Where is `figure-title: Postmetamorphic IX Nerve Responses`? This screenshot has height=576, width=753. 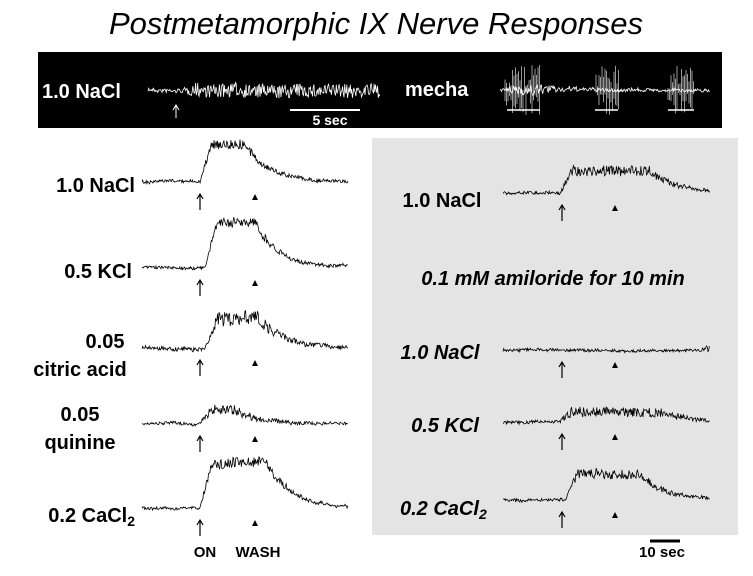 figure-title: Postmetamorphic IX Nerve Responses is located at coordinates (376, 23).